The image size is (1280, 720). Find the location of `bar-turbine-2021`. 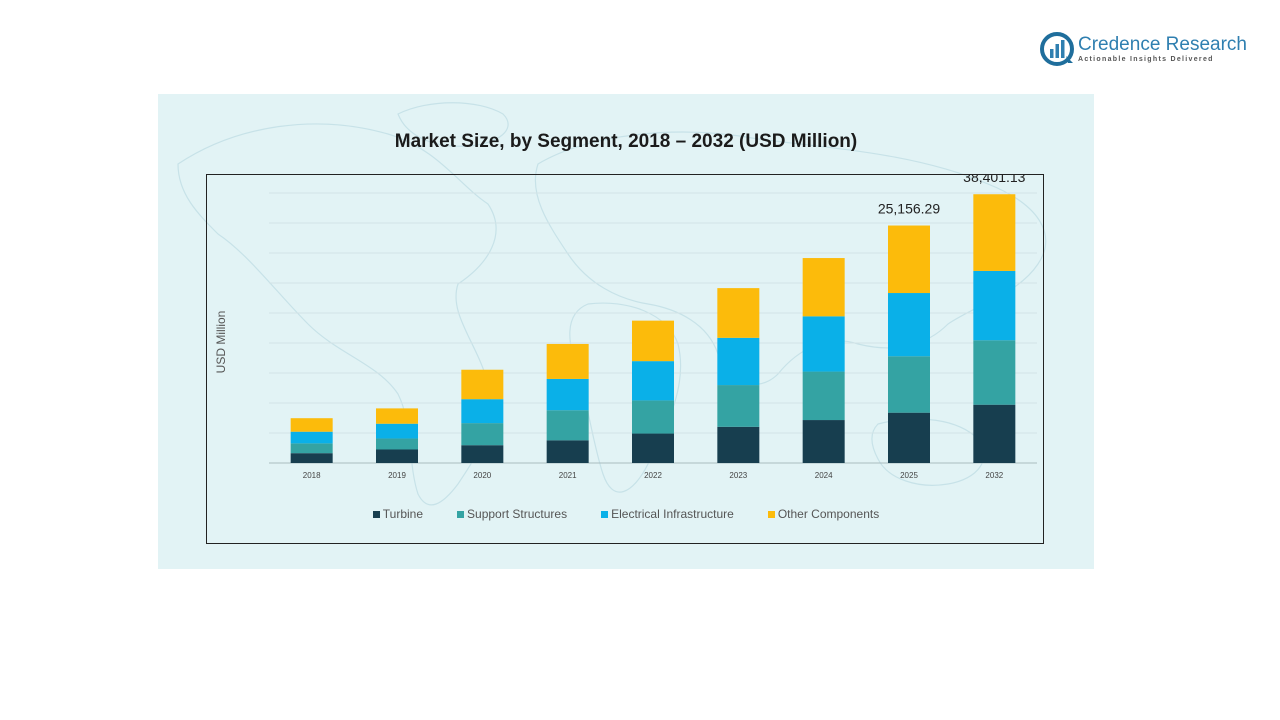

bar-turbine-2021 is located at coordinates (567, 451).